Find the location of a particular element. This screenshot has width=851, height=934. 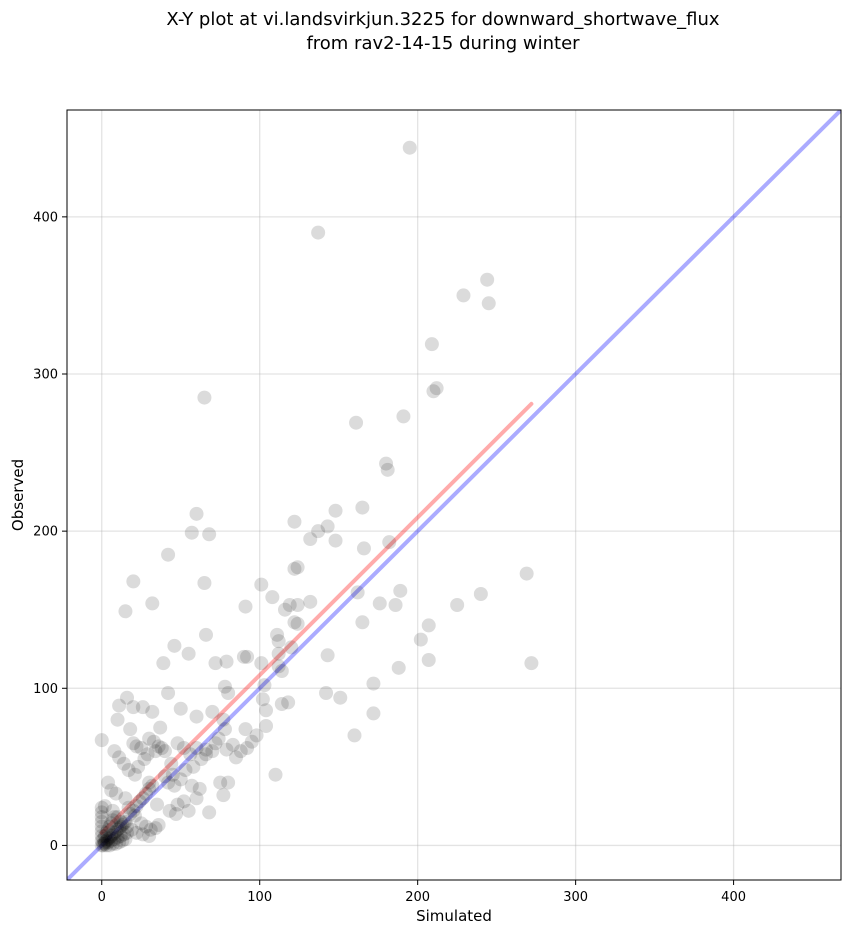

y-tick-label: 200 is located at coordinates (45, 532).